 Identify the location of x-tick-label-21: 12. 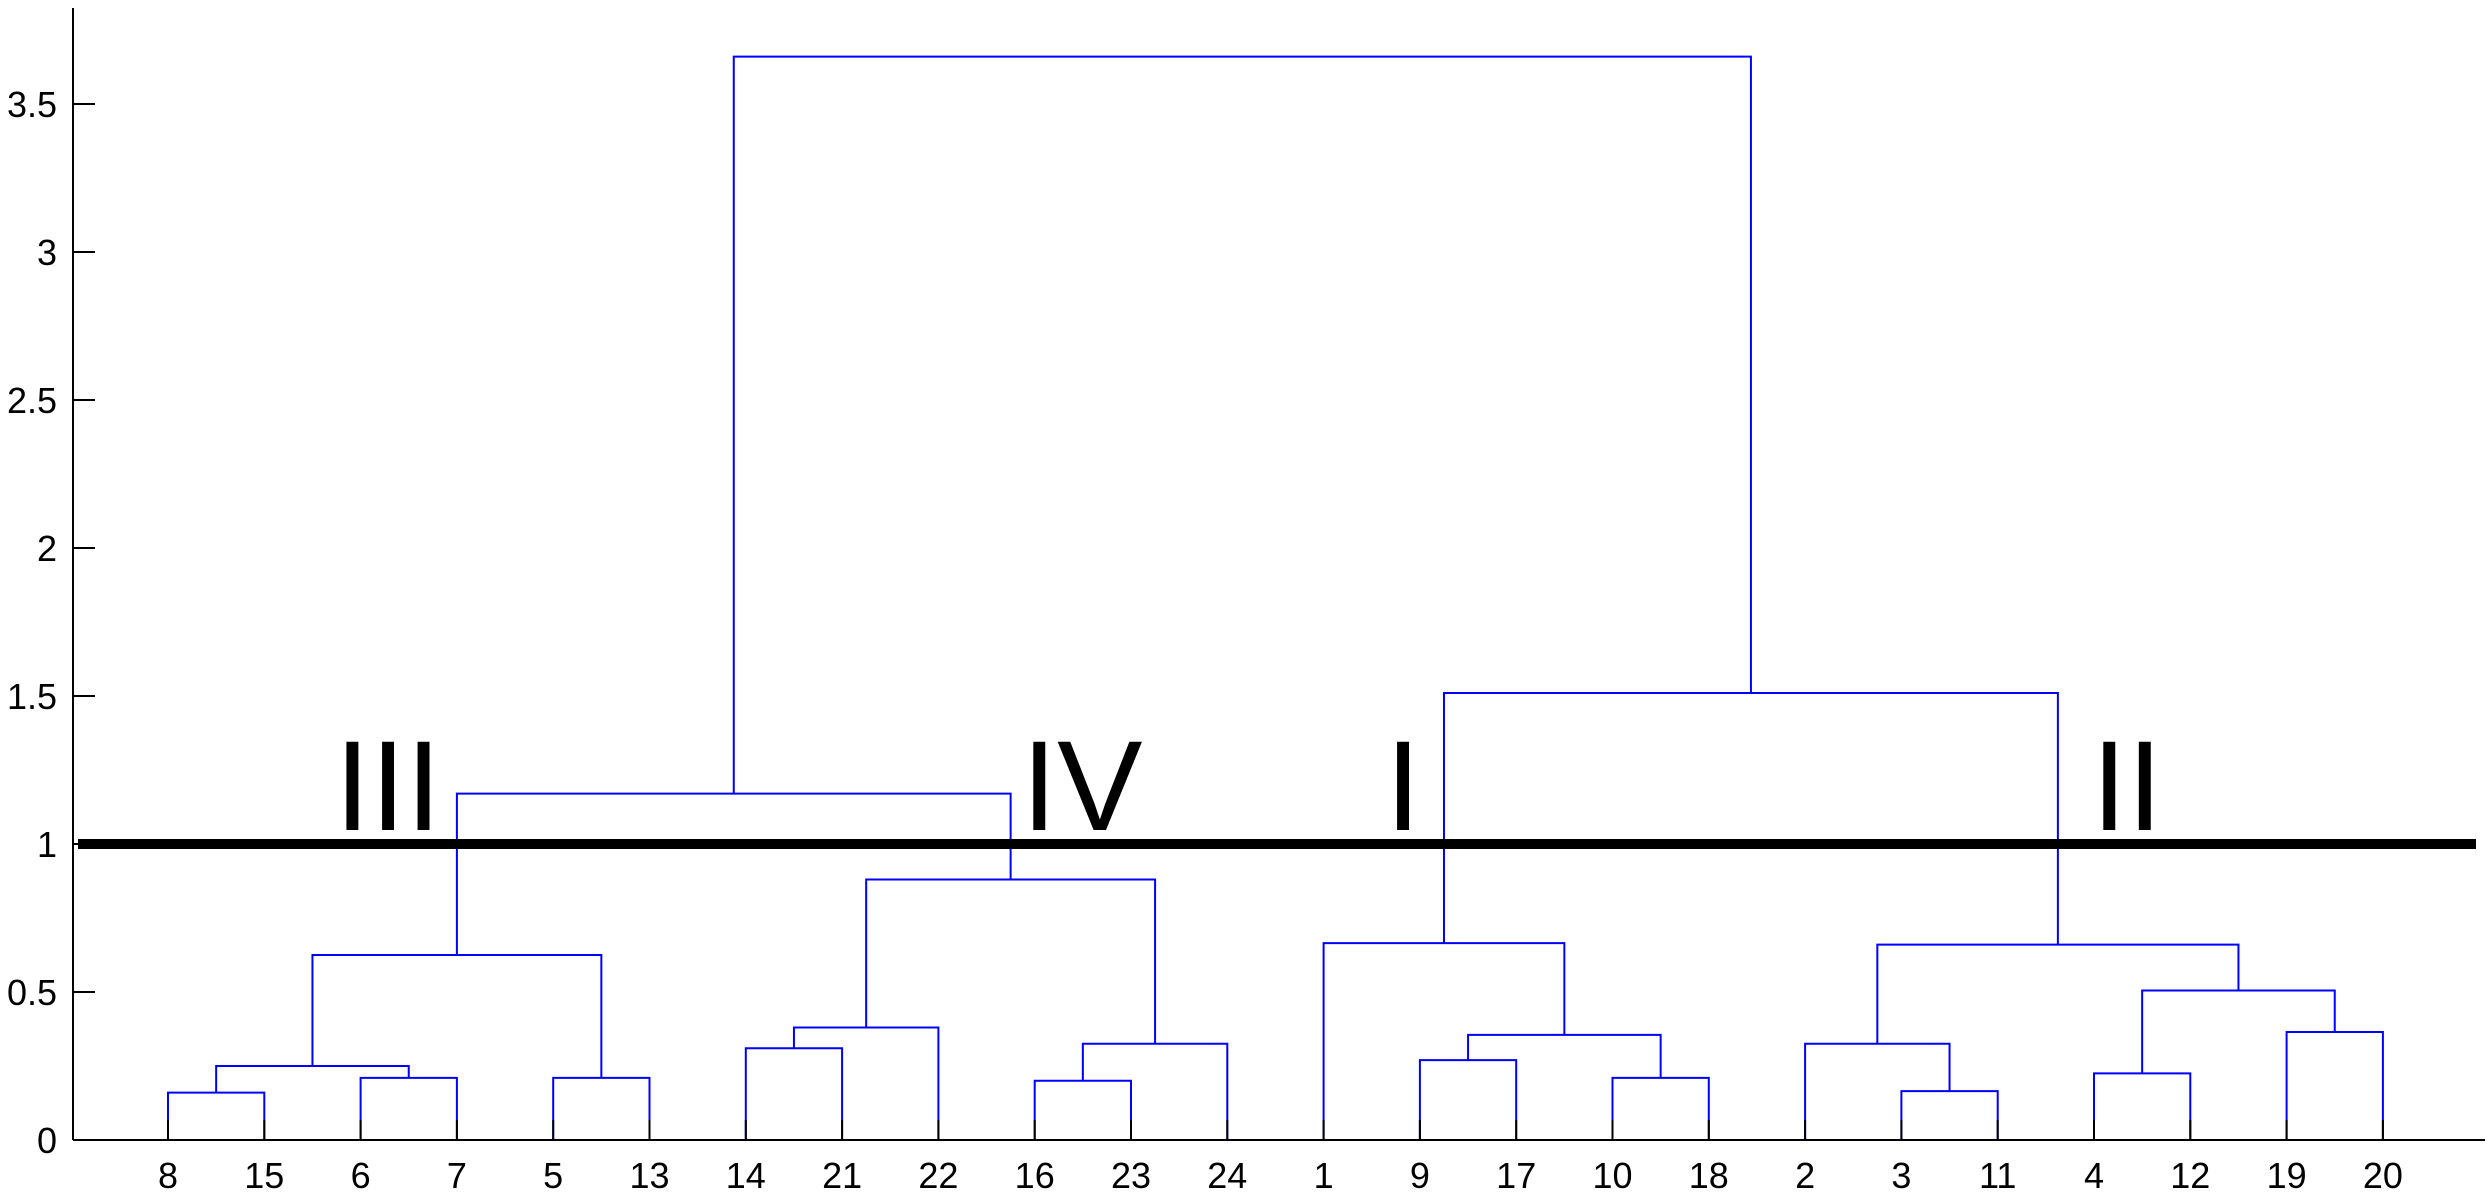
(2190, 1175).